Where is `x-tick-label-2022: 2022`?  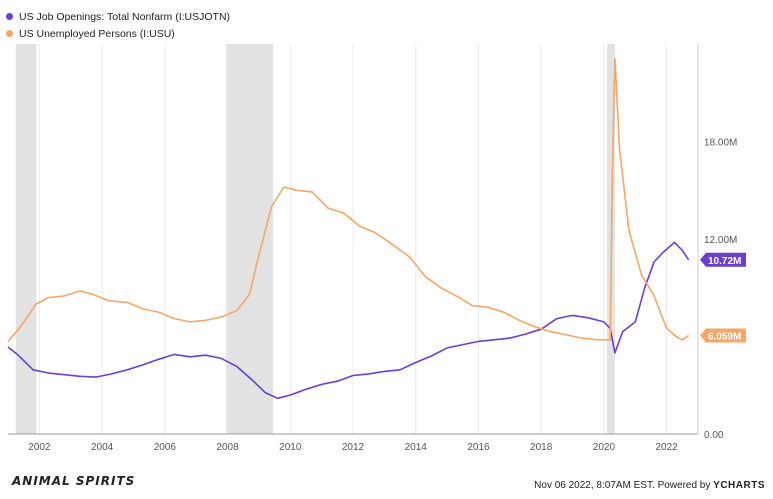 x-tick-label-2022: 2022 is located at coordinates (667, 447).